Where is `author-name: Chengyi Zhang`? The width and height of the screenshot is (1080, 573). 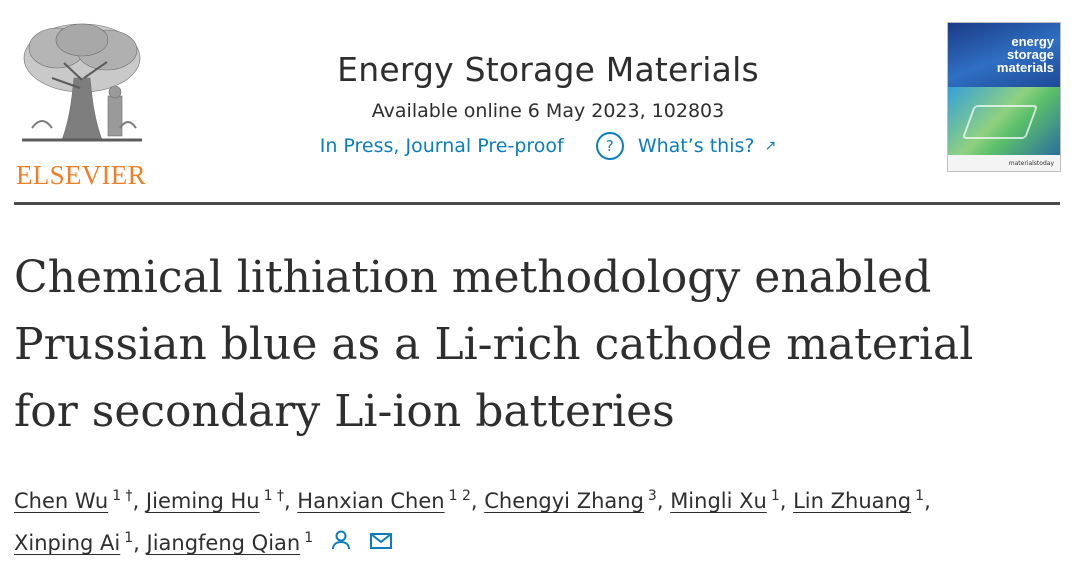 author-name: Chengyi Zhang is located at coordinates (564, 501).